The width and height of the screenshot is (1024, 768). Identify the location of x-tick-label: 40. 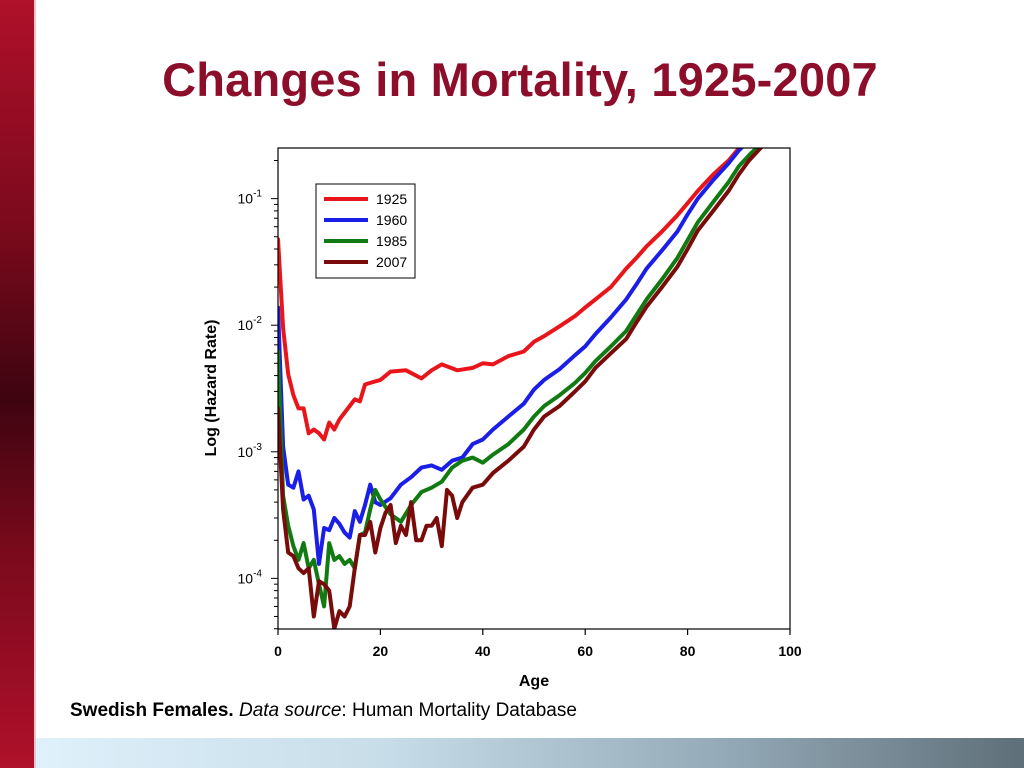
(483, 651).